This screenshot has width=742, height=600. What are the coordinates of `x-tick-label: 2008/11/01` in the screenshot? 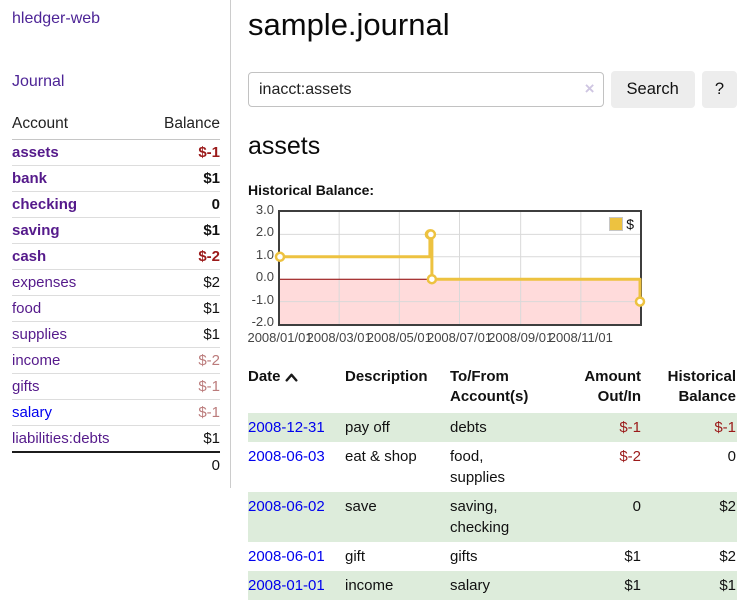 It's located at (580, 337).